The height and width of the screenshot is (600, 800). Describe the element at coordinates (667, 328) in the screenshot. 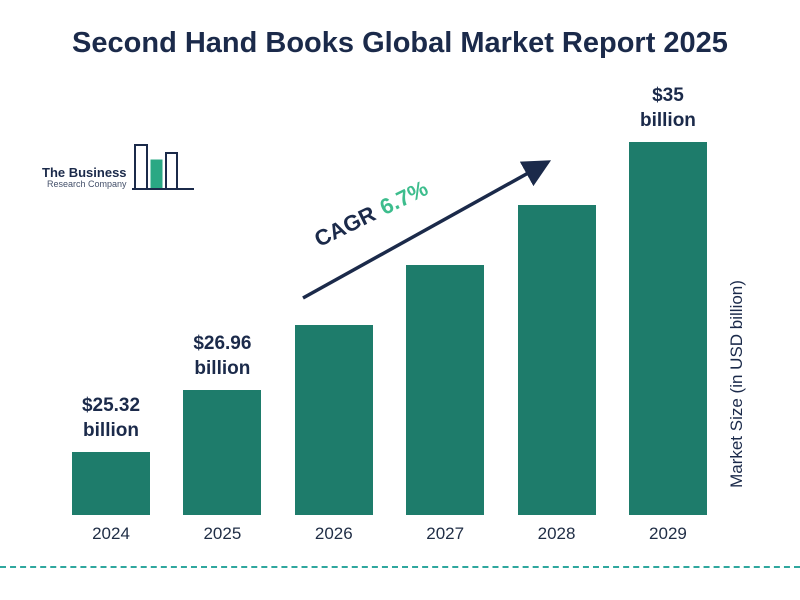

I see `bar-2029` at that location.